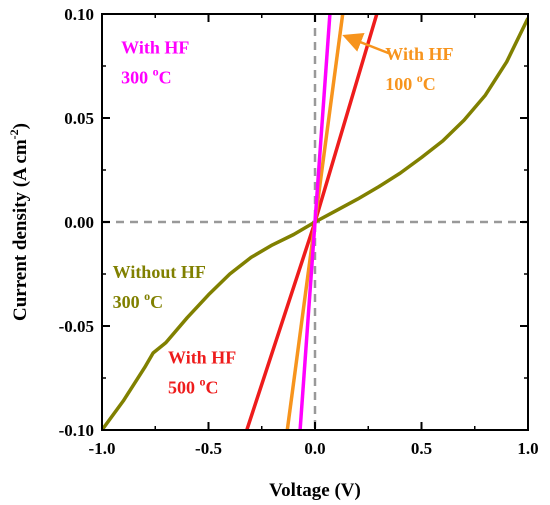  Describe the element at coordinates (79, 14) in the screenshot. I see `y-tick-label: 0.10` at that location.